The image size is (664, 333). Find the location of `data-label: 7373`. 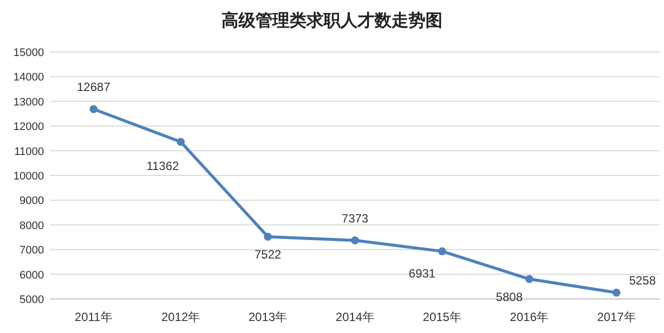

data-label: 7373 is located at coordinates (355, 218).